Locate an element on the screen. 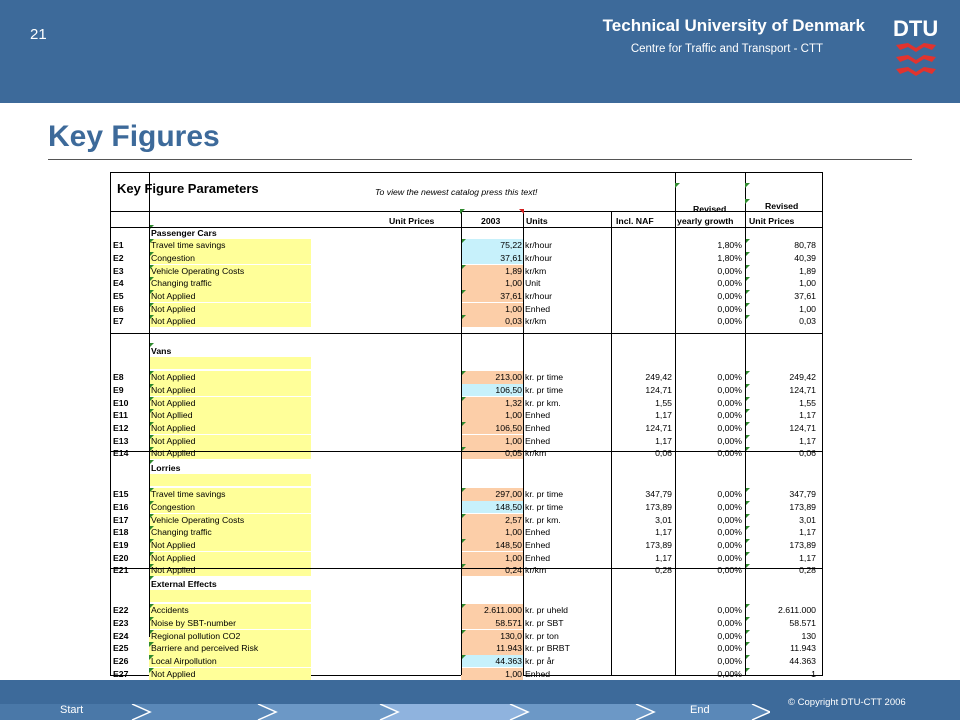  row-id: E6 is located at coordinates (118, 308).